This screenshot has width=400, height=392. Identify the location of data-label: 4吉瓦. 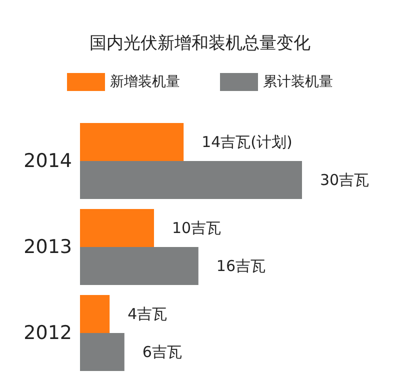
(148, 314).